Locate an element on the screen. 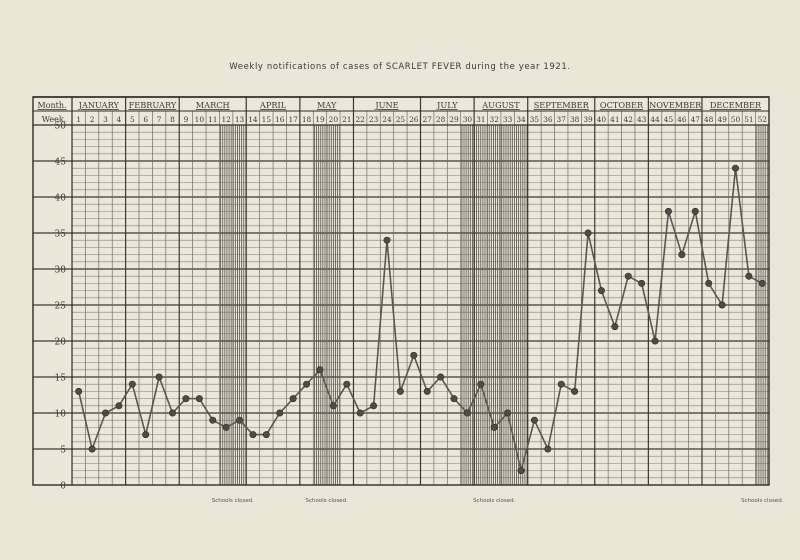  week-number-label: 8 is located at coordinates (172, 119).